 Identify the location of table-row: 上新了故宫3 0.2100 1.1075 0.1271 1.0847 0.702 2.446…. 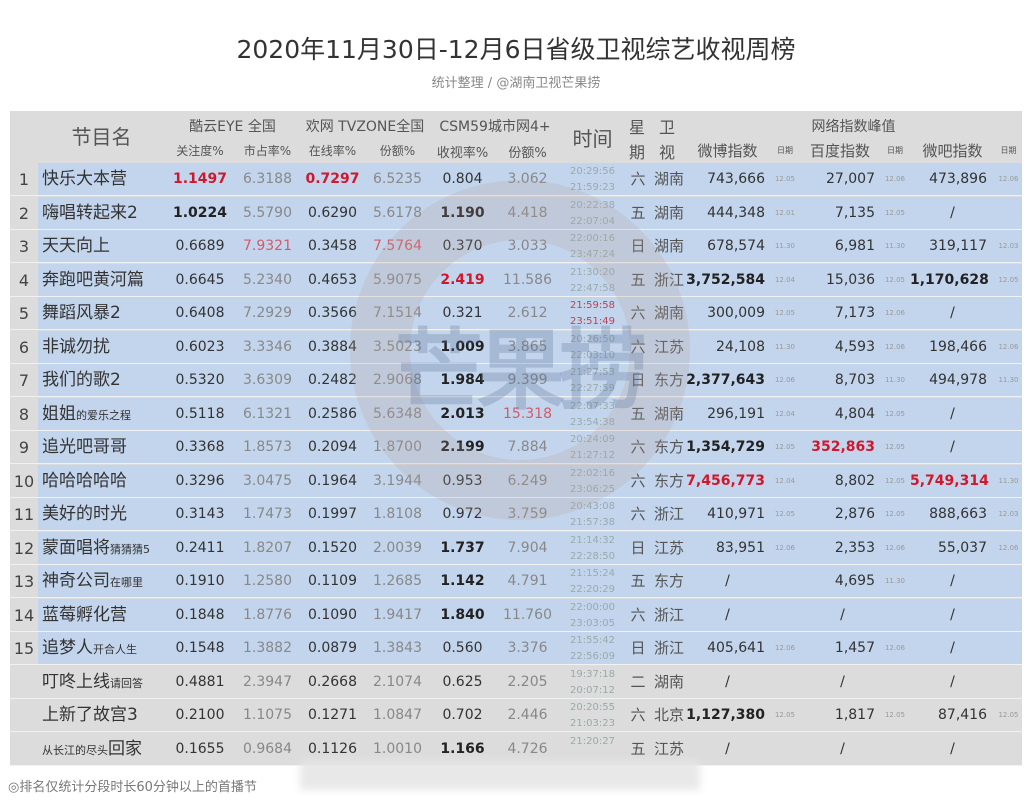
(516, 715).